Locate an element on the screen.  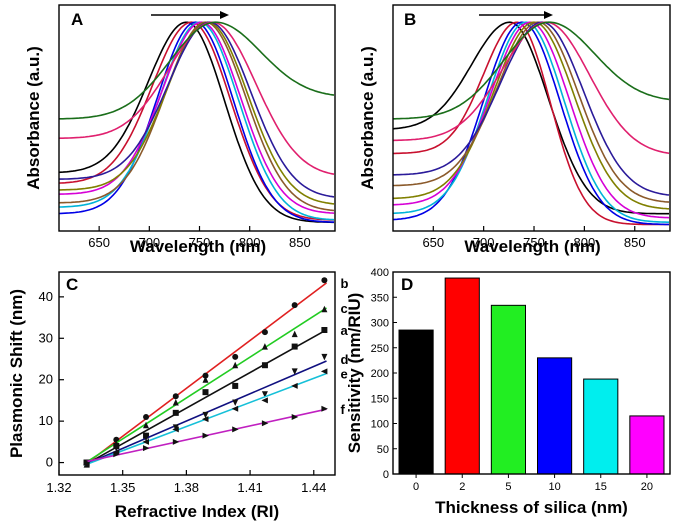
series-label-e: e is located at coordinates (344, 373).